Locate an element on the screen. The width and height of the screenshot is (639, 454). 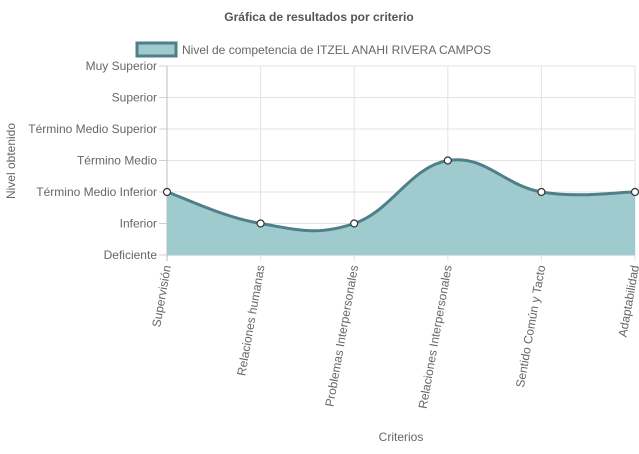
x-tick-label: Relaciones humanas is located at coordinates (250, 320).